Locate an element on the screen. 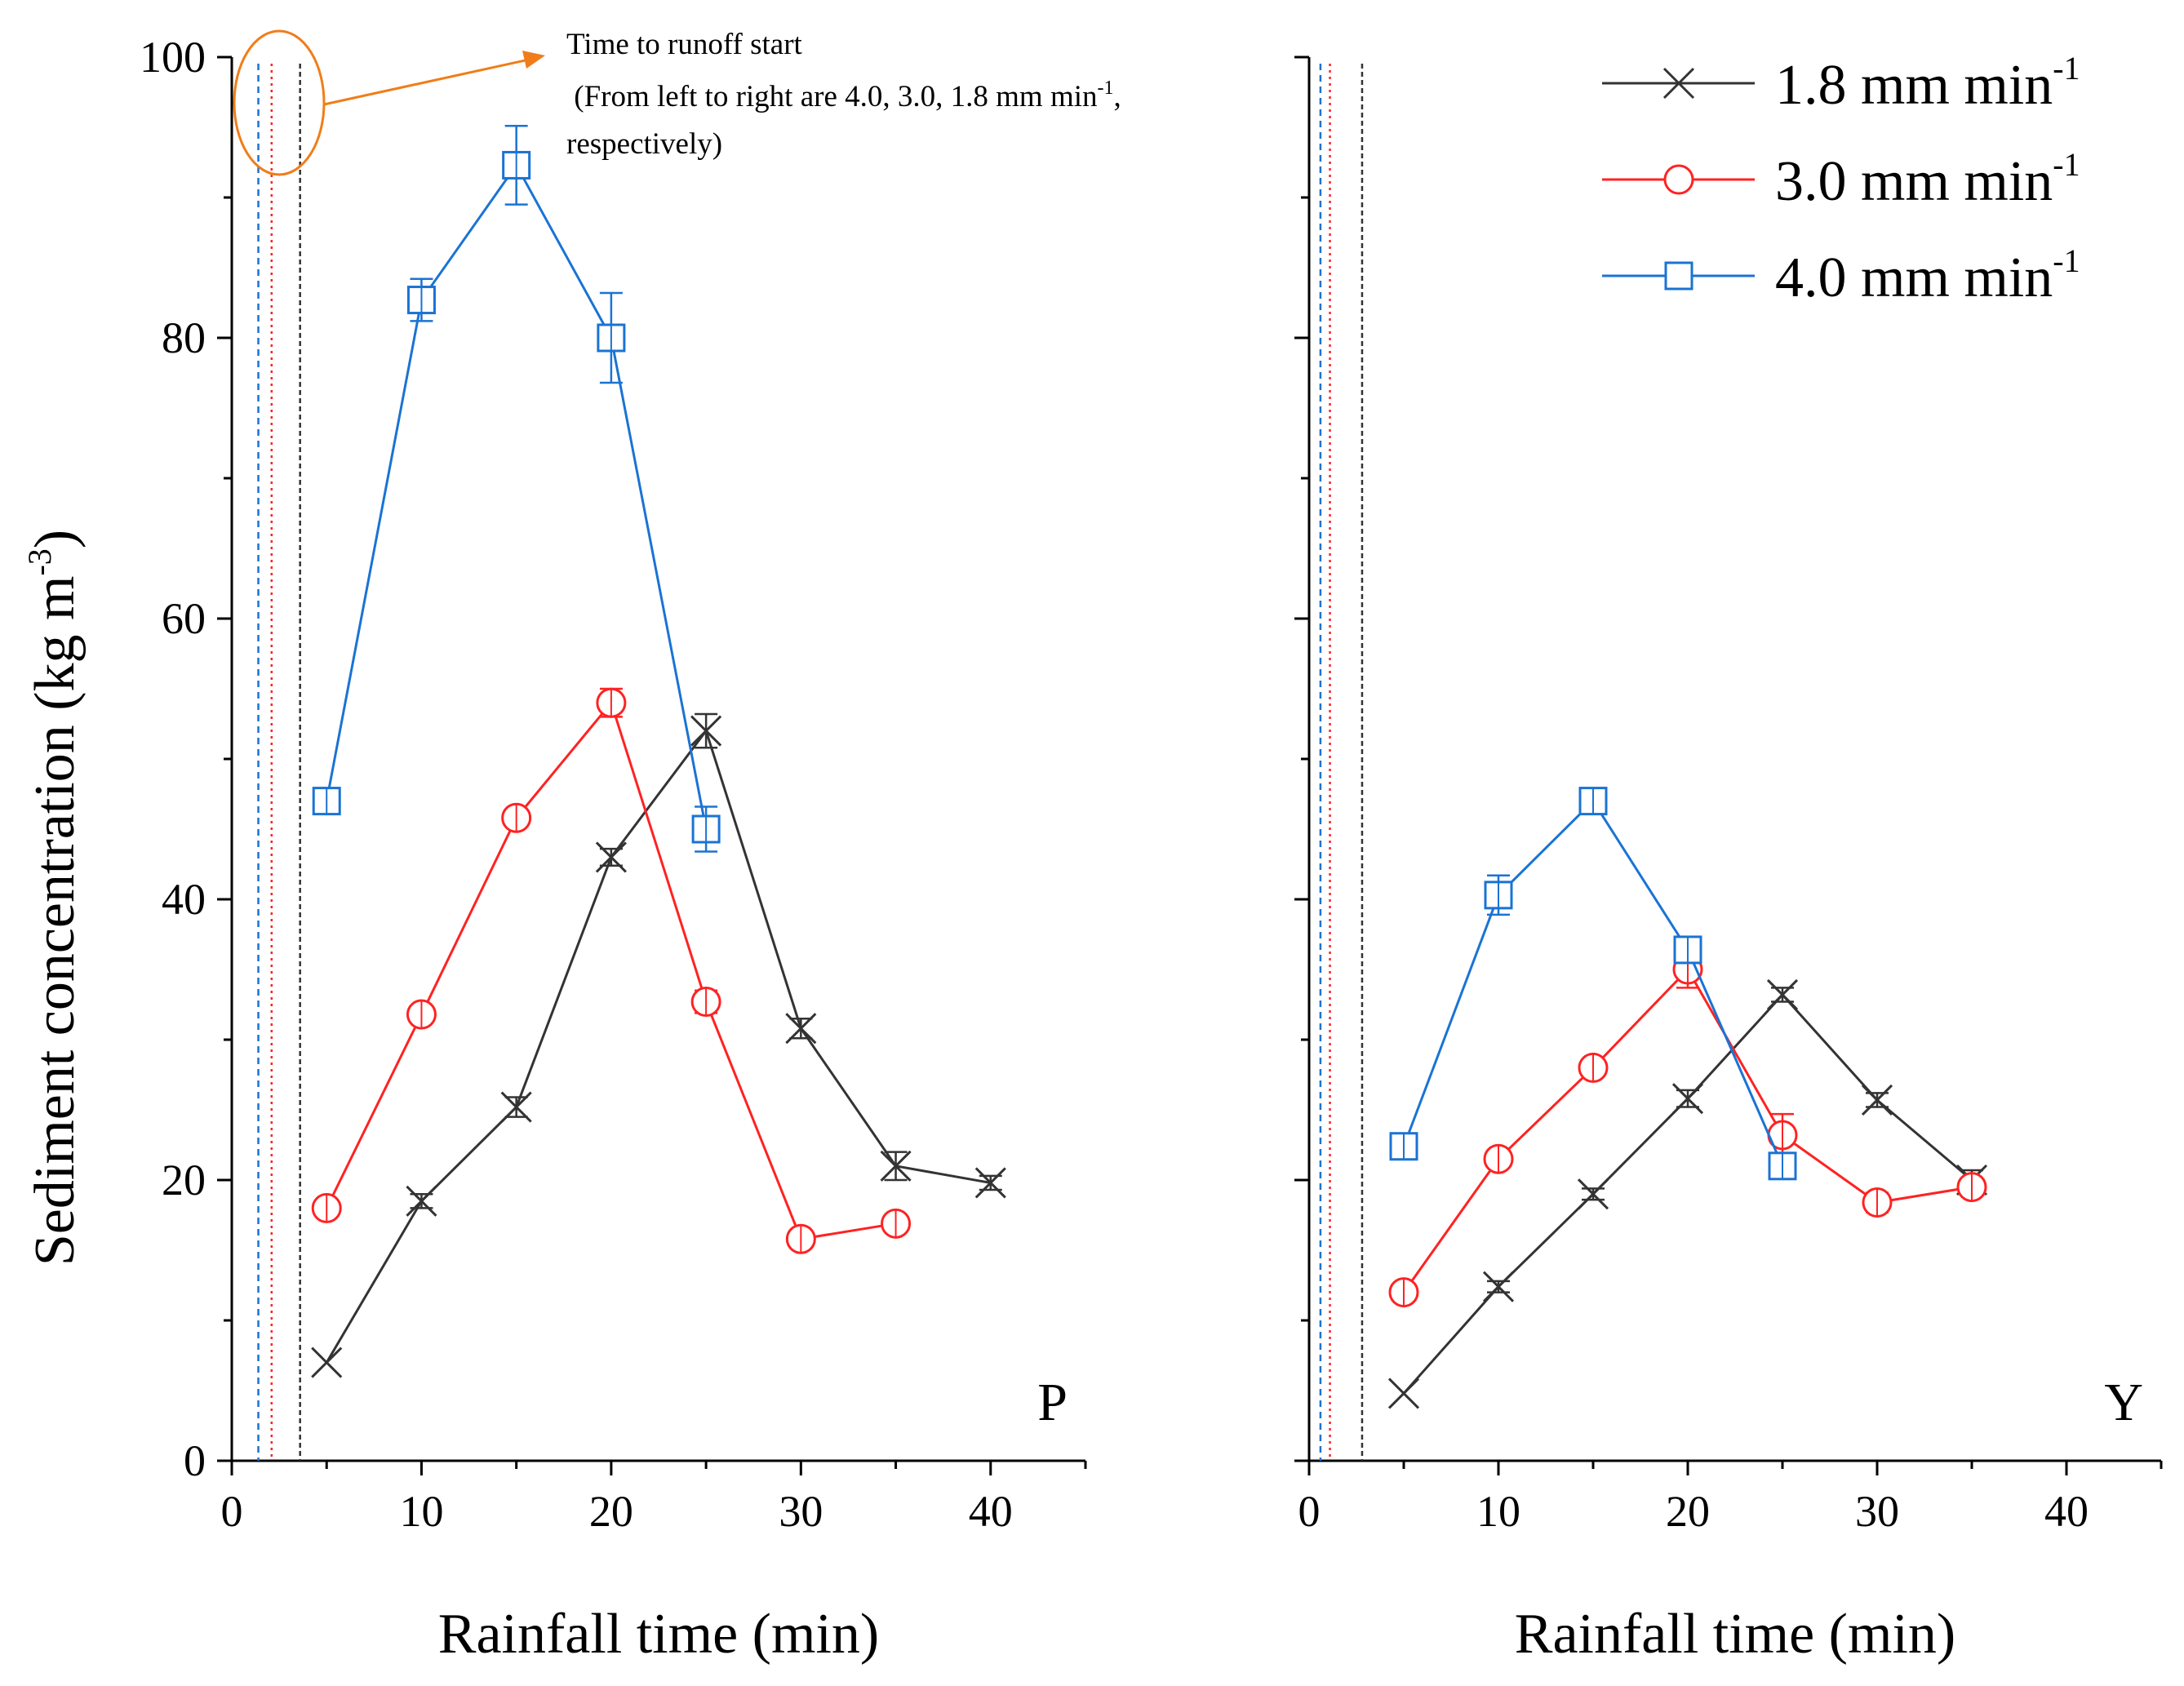 This screenshot has height=1686, width=2184. data-point-P-s18-15-stroke-b is located at coordinates (516, 1107).